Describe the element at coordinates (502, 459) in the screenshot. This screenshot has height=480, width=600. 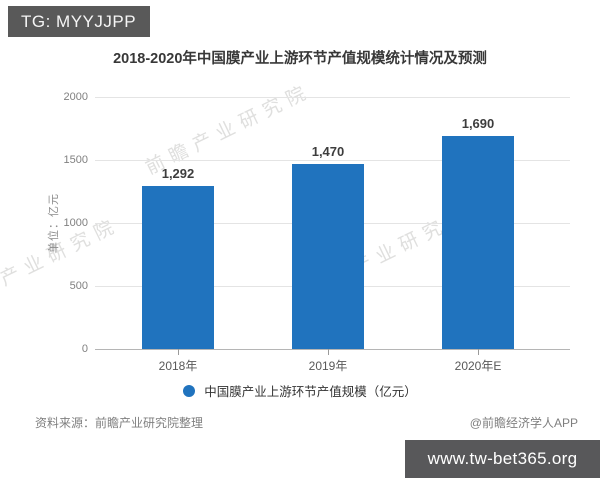
I see `url-banner: www.tw-bet365.org` at that location.